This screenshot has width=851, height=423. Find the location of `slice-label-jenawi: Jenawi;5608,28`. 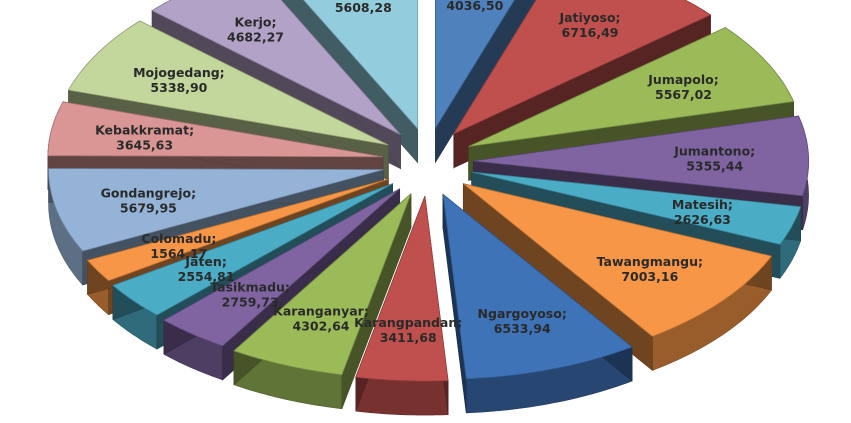

slice-label-jenawi: Jenawi;5608,28 is located at coordinates (363, 7).